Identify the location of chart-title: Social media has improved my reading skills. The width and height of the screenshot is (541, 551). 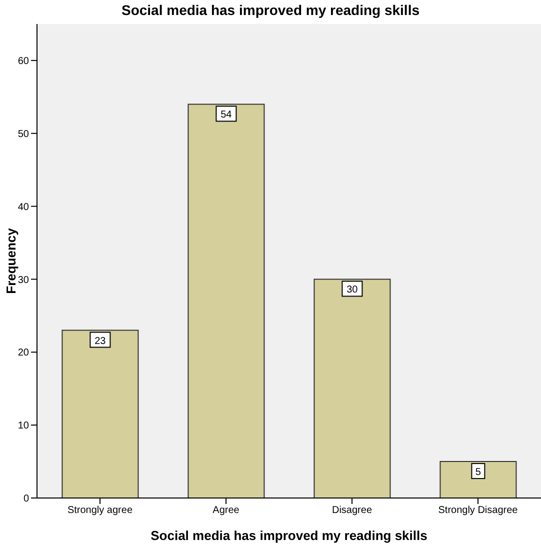
(270, 10).